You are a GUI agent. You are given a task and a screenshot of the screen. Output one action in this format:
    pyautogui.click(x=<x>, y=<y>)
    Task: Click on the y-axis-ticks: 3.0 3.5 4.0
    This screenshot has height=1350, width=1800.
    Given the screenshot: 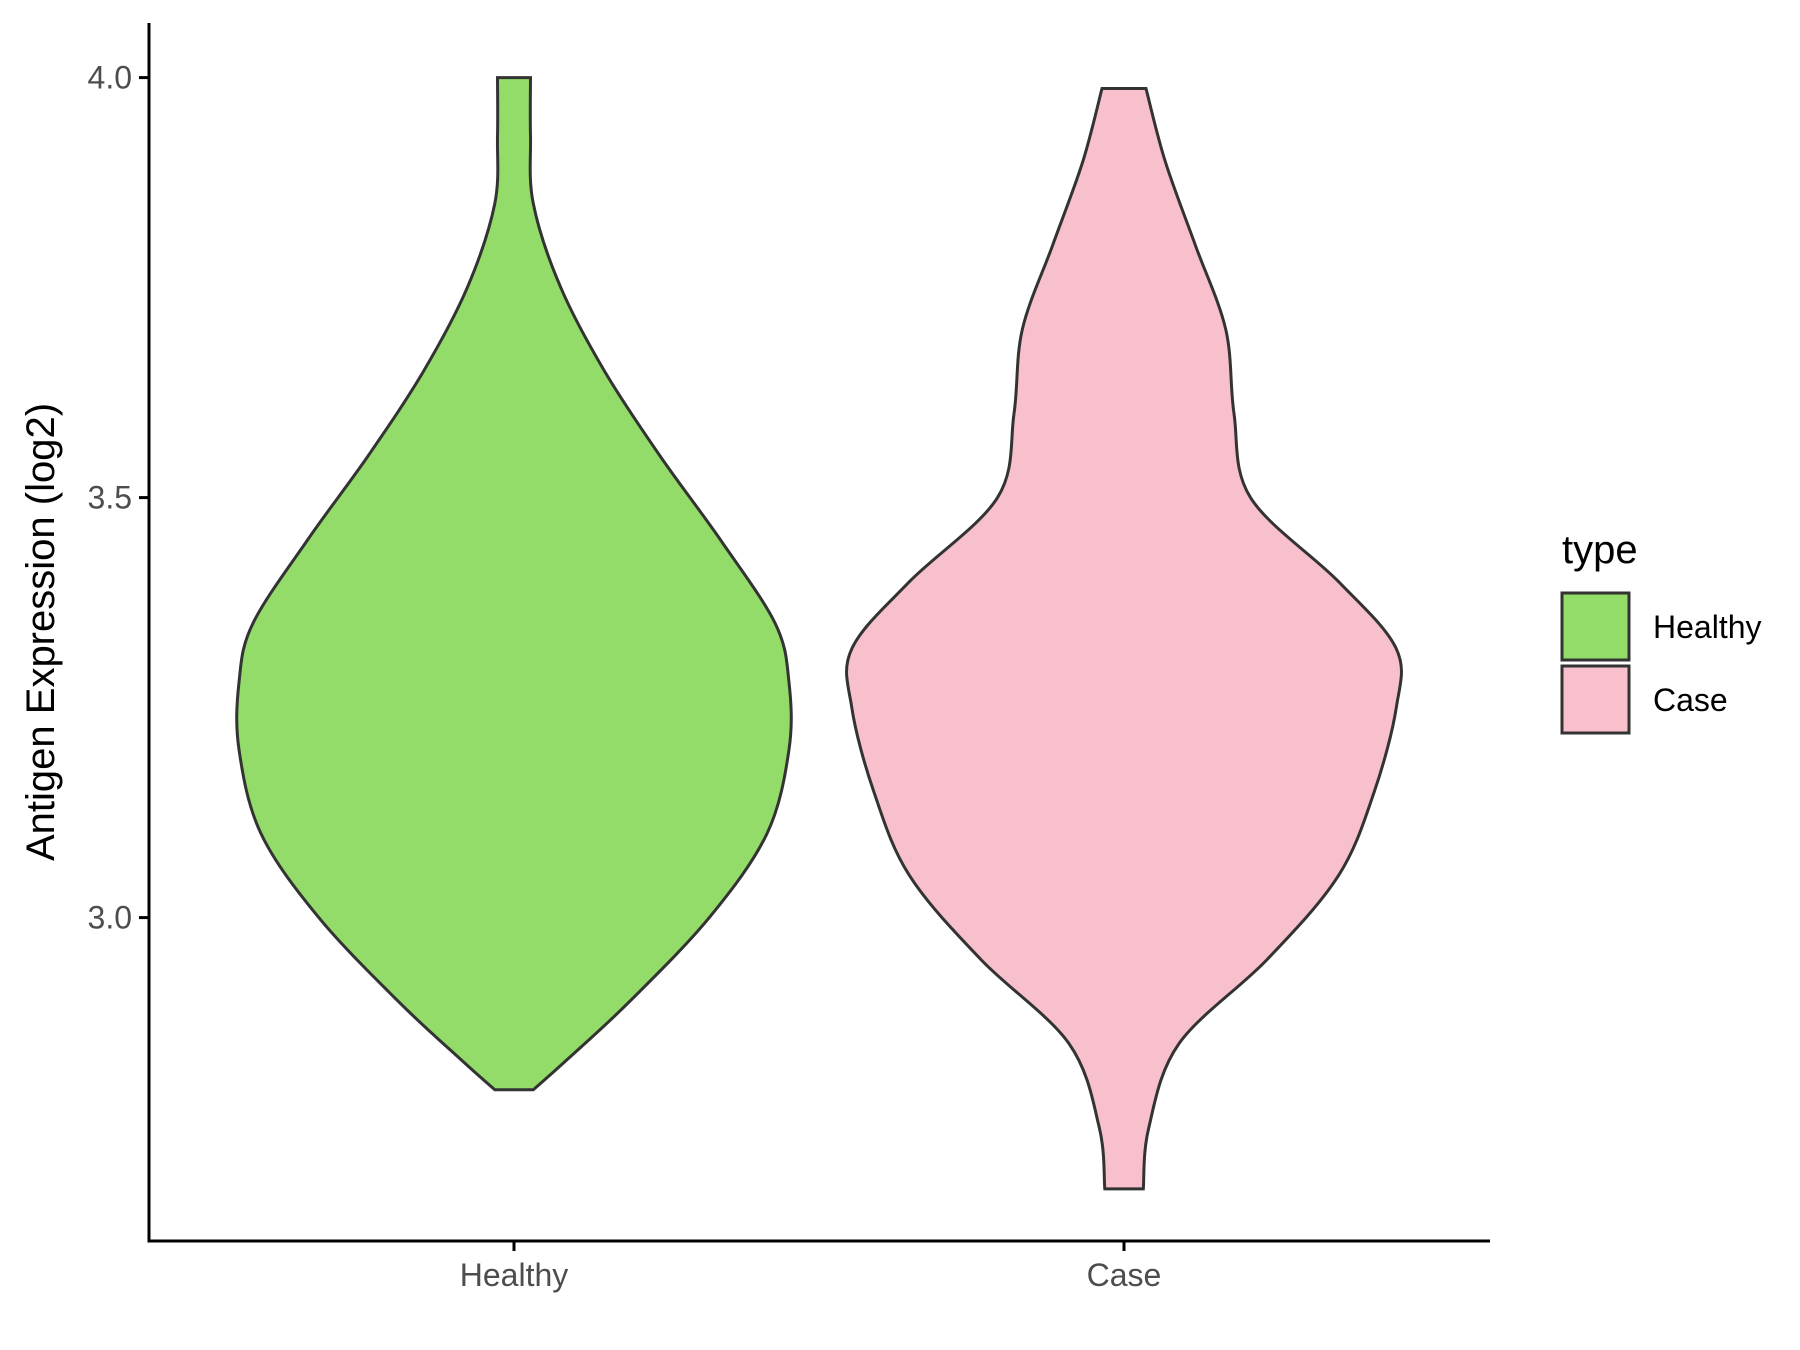 What is the action you would take?
    pyautogui.click(x=118, y=498)
    